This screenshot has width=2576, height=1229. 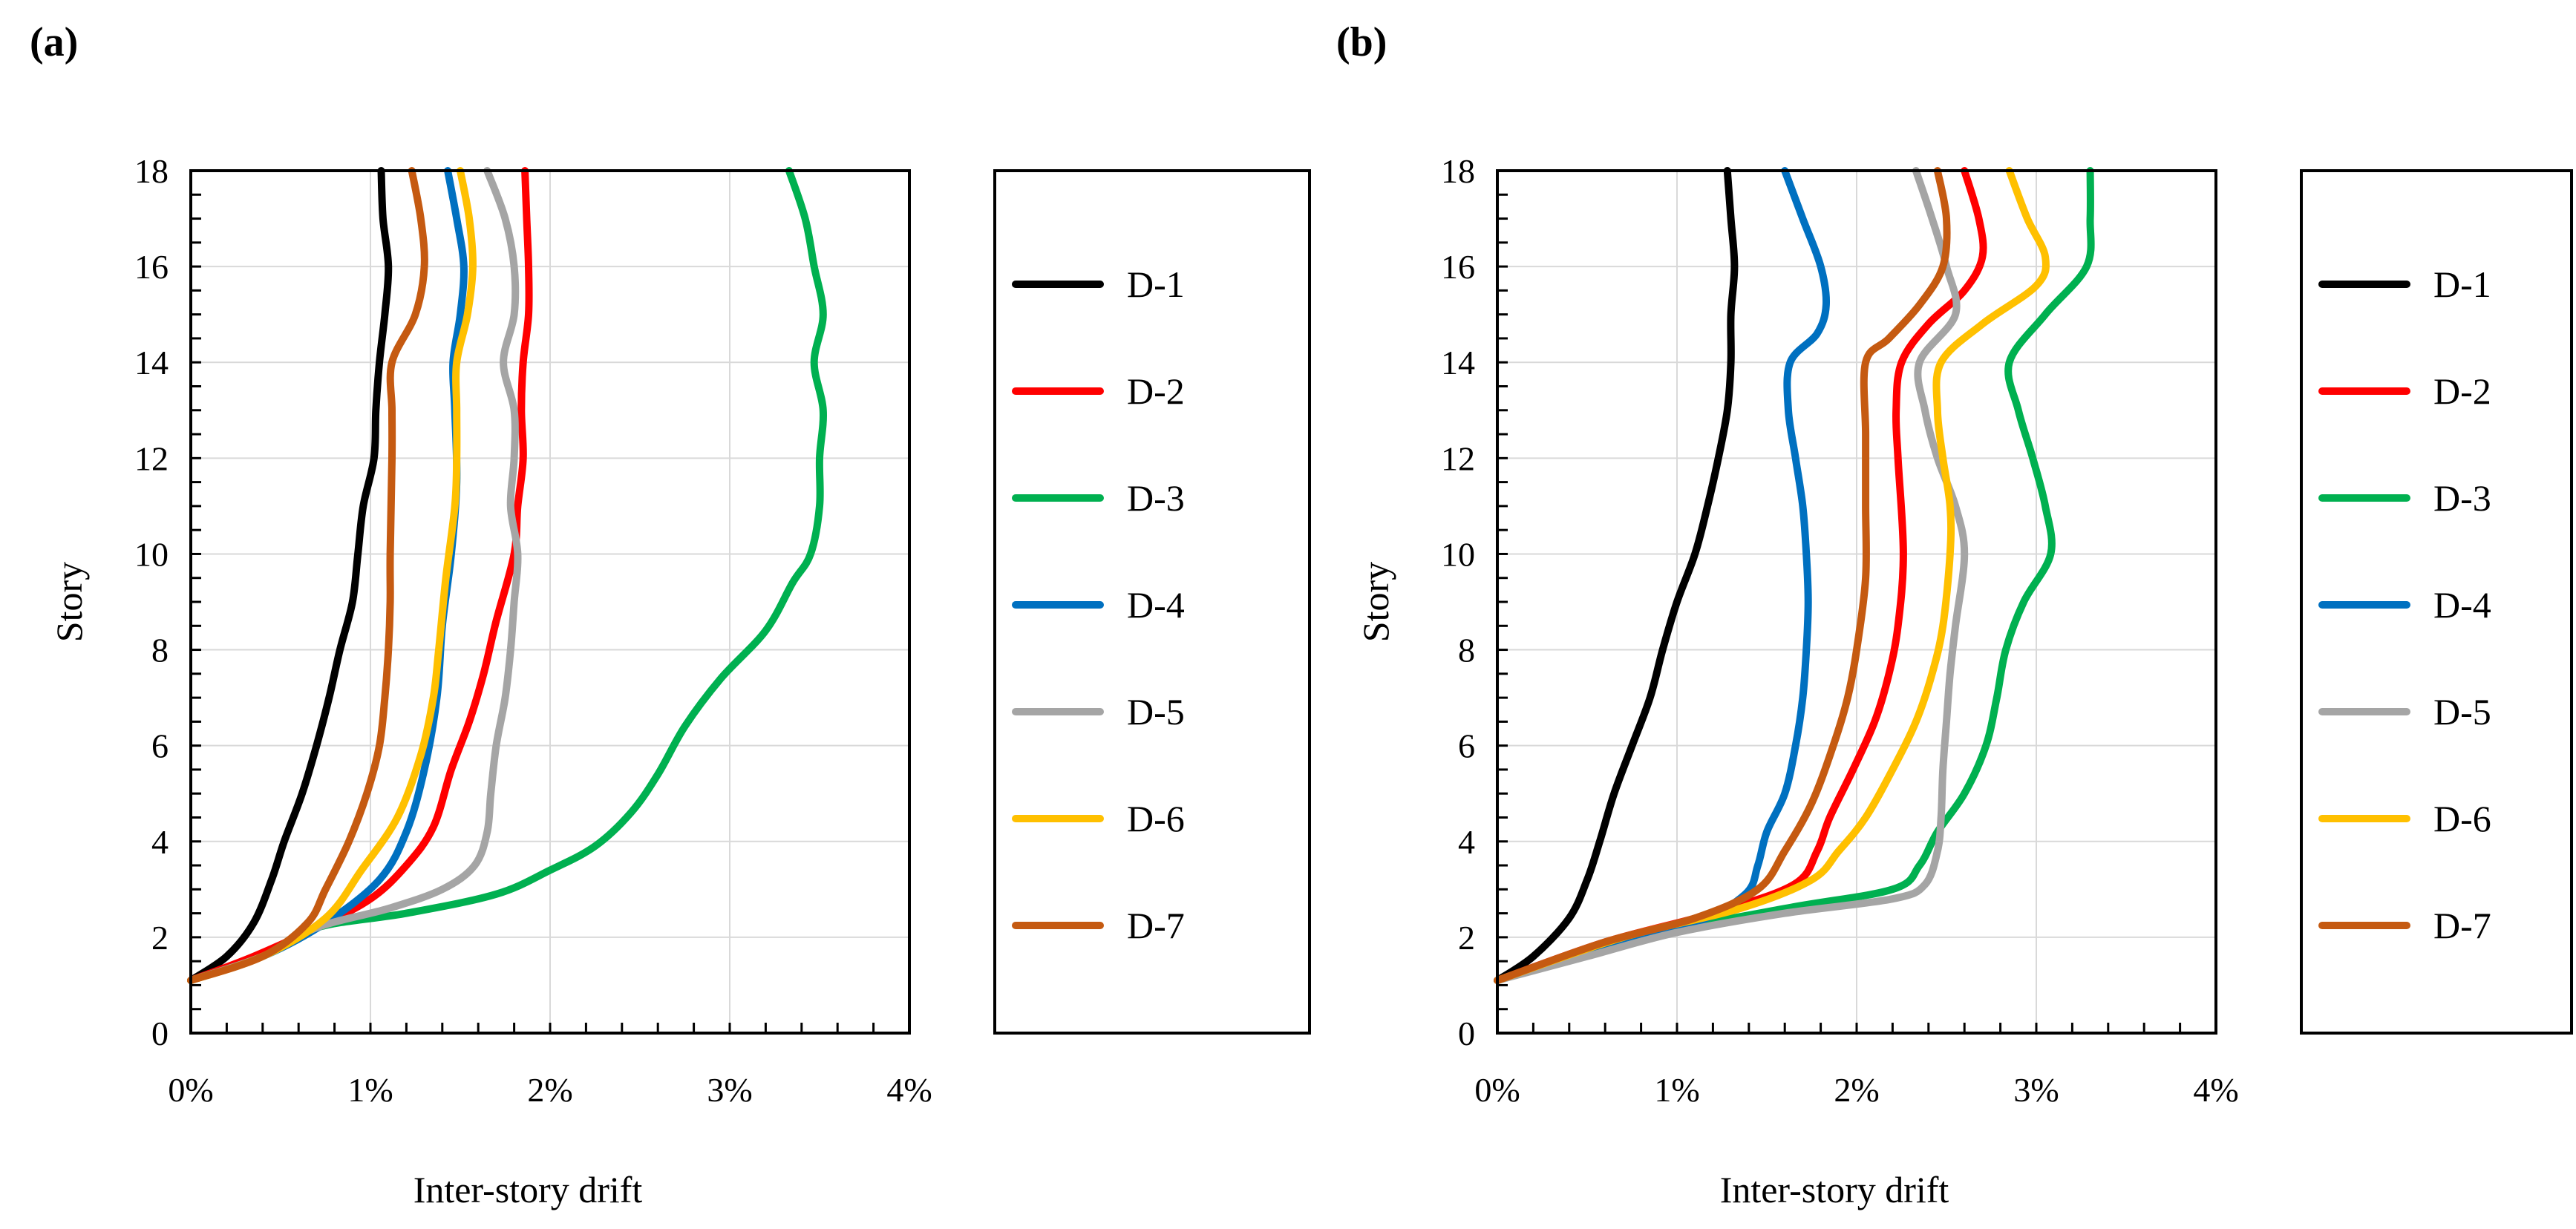 I want to click on panel-label: (b), so click(x=1361, y=42).